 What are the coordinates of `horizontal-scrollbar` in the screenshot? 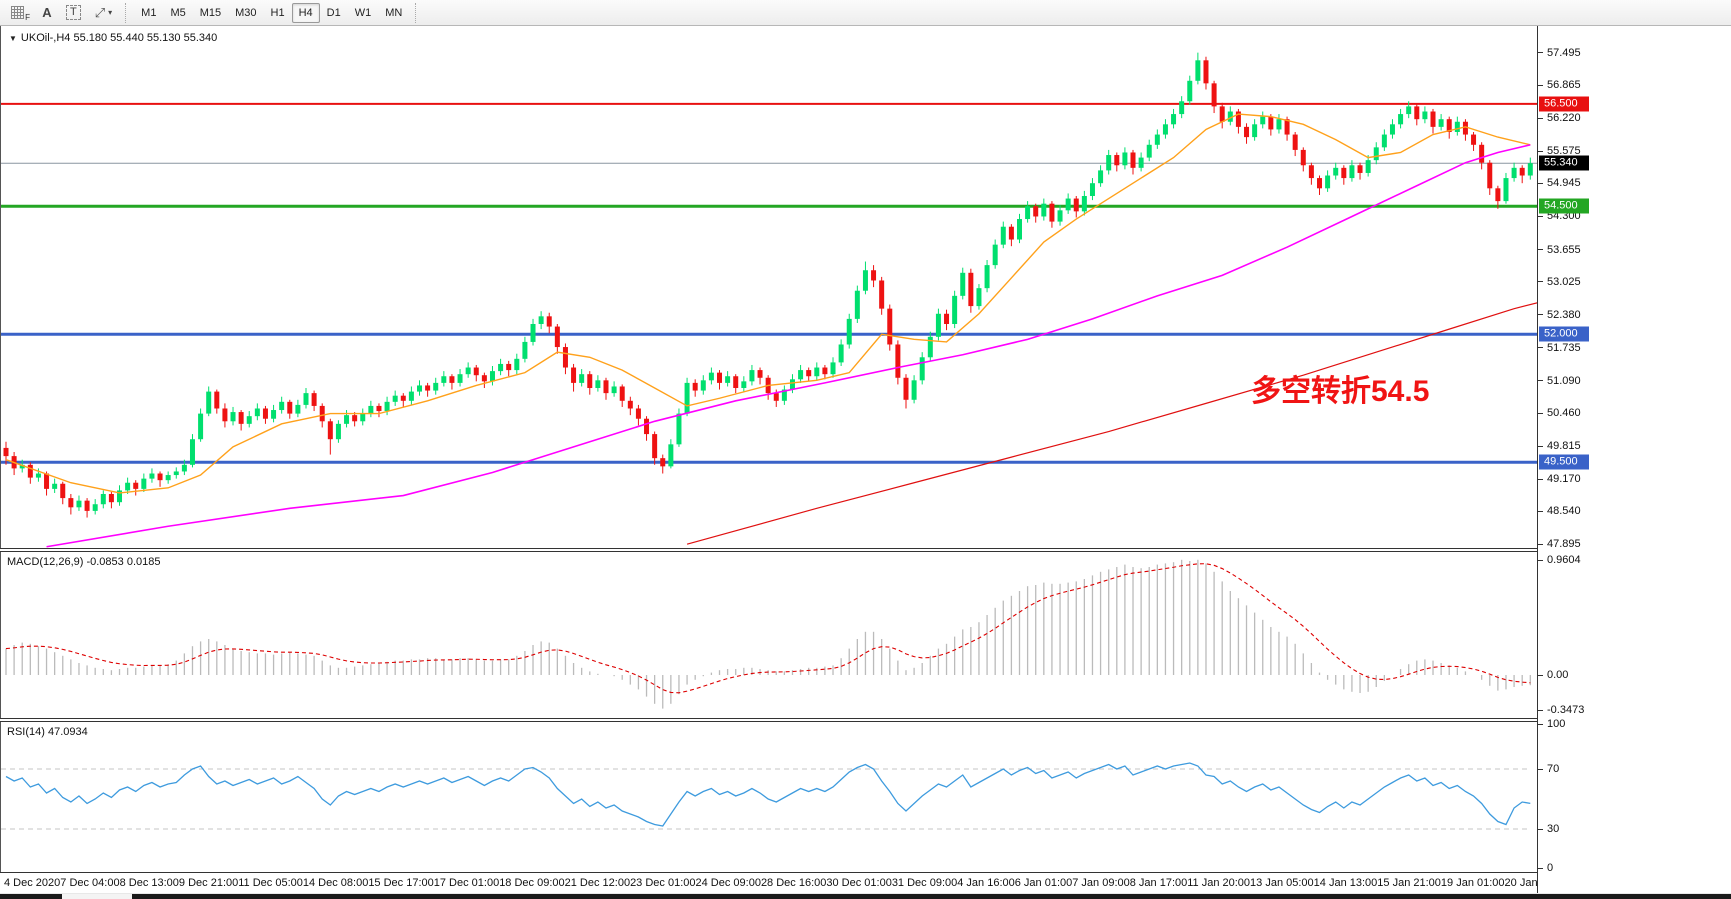 It's located at (865, 896).